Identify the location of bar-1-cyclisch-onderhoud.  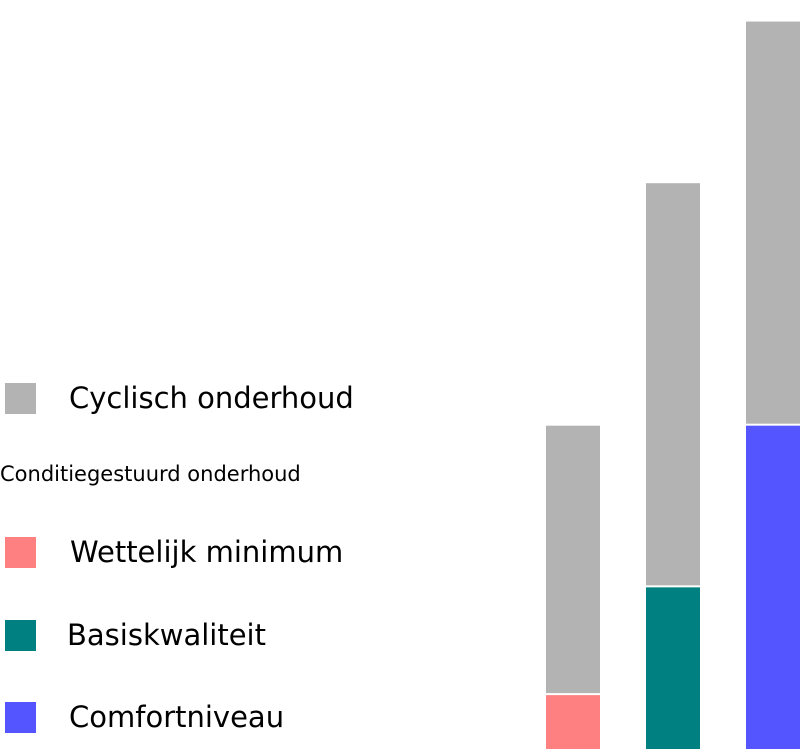
(573, 559).